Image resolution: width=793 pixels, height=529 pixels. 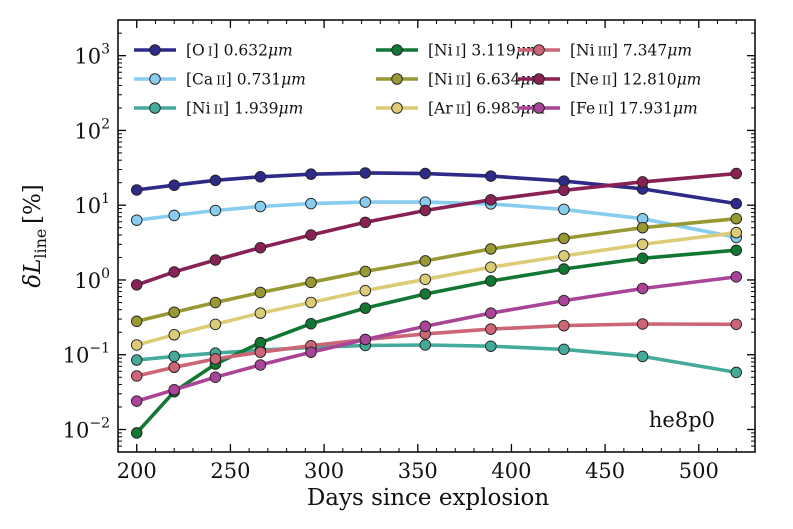 I want to click on y-axis-title-text: δLline [%], so click(x=35, y=236).